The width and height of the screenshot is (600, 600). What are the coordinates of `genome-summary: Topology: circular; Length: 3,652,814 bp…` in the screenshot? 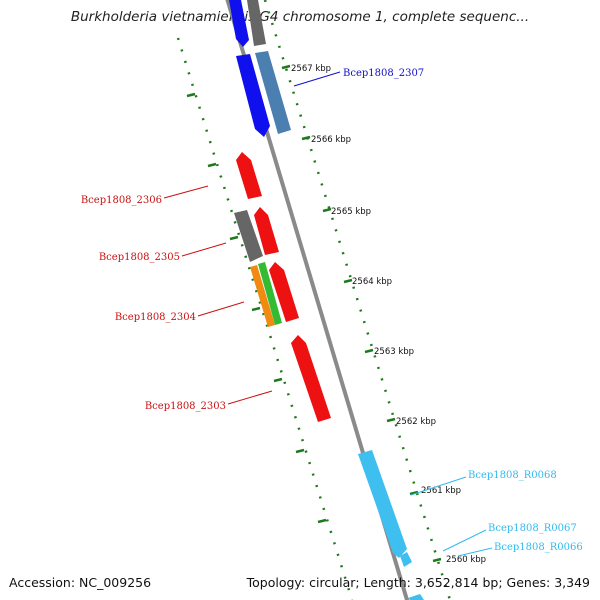 It's located at (418, 582).